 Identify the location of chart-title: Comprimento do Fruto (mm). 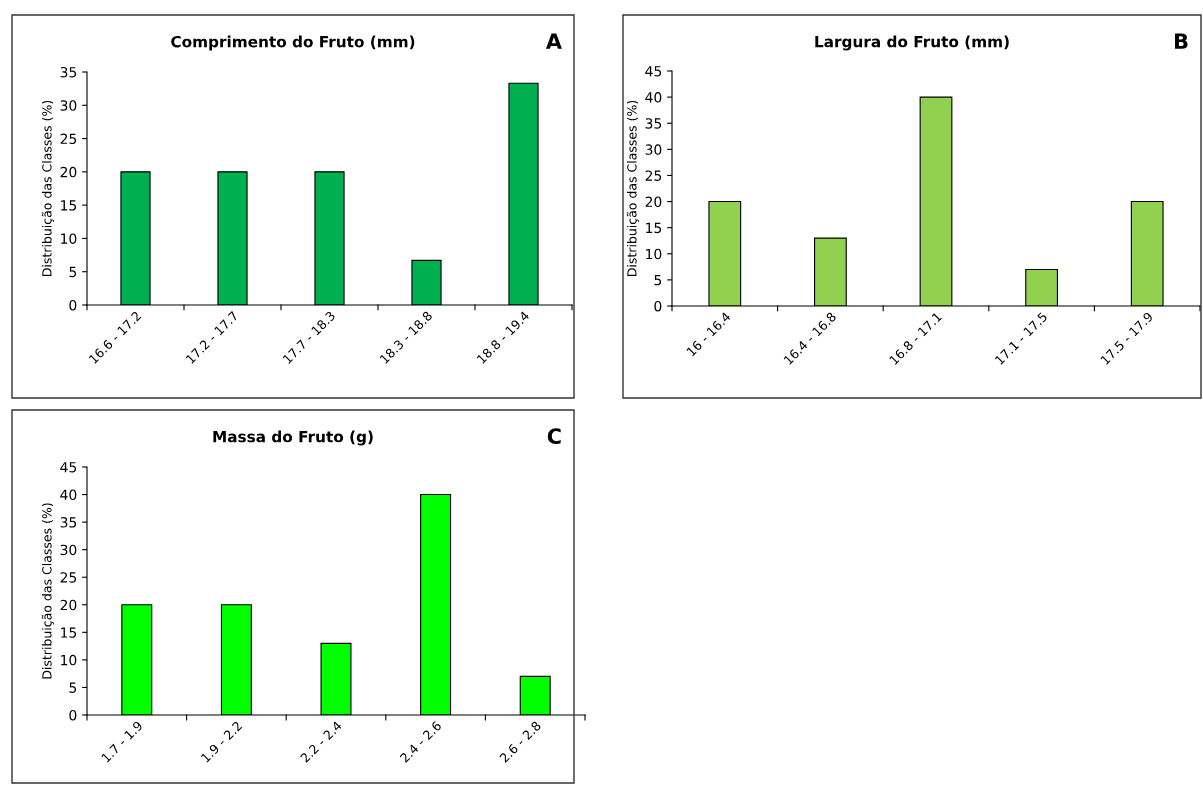
(293, 43).